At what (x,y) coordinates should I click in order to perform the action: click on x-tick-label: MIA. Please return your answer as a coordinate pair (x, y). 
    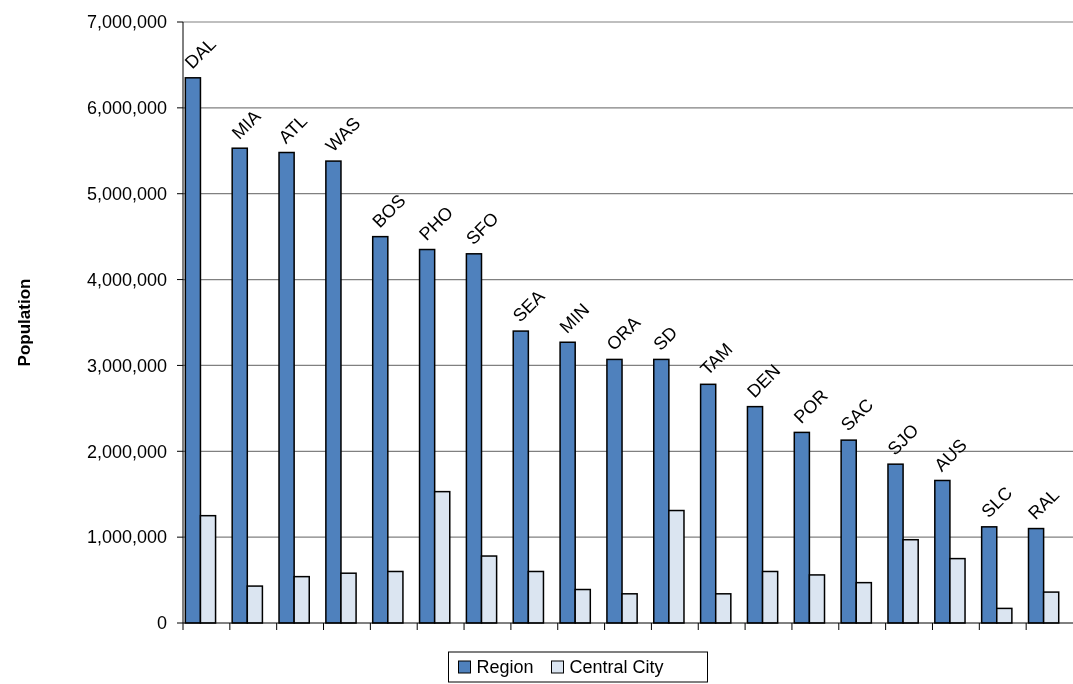
    Looking at the image, I should click on (246, 125).